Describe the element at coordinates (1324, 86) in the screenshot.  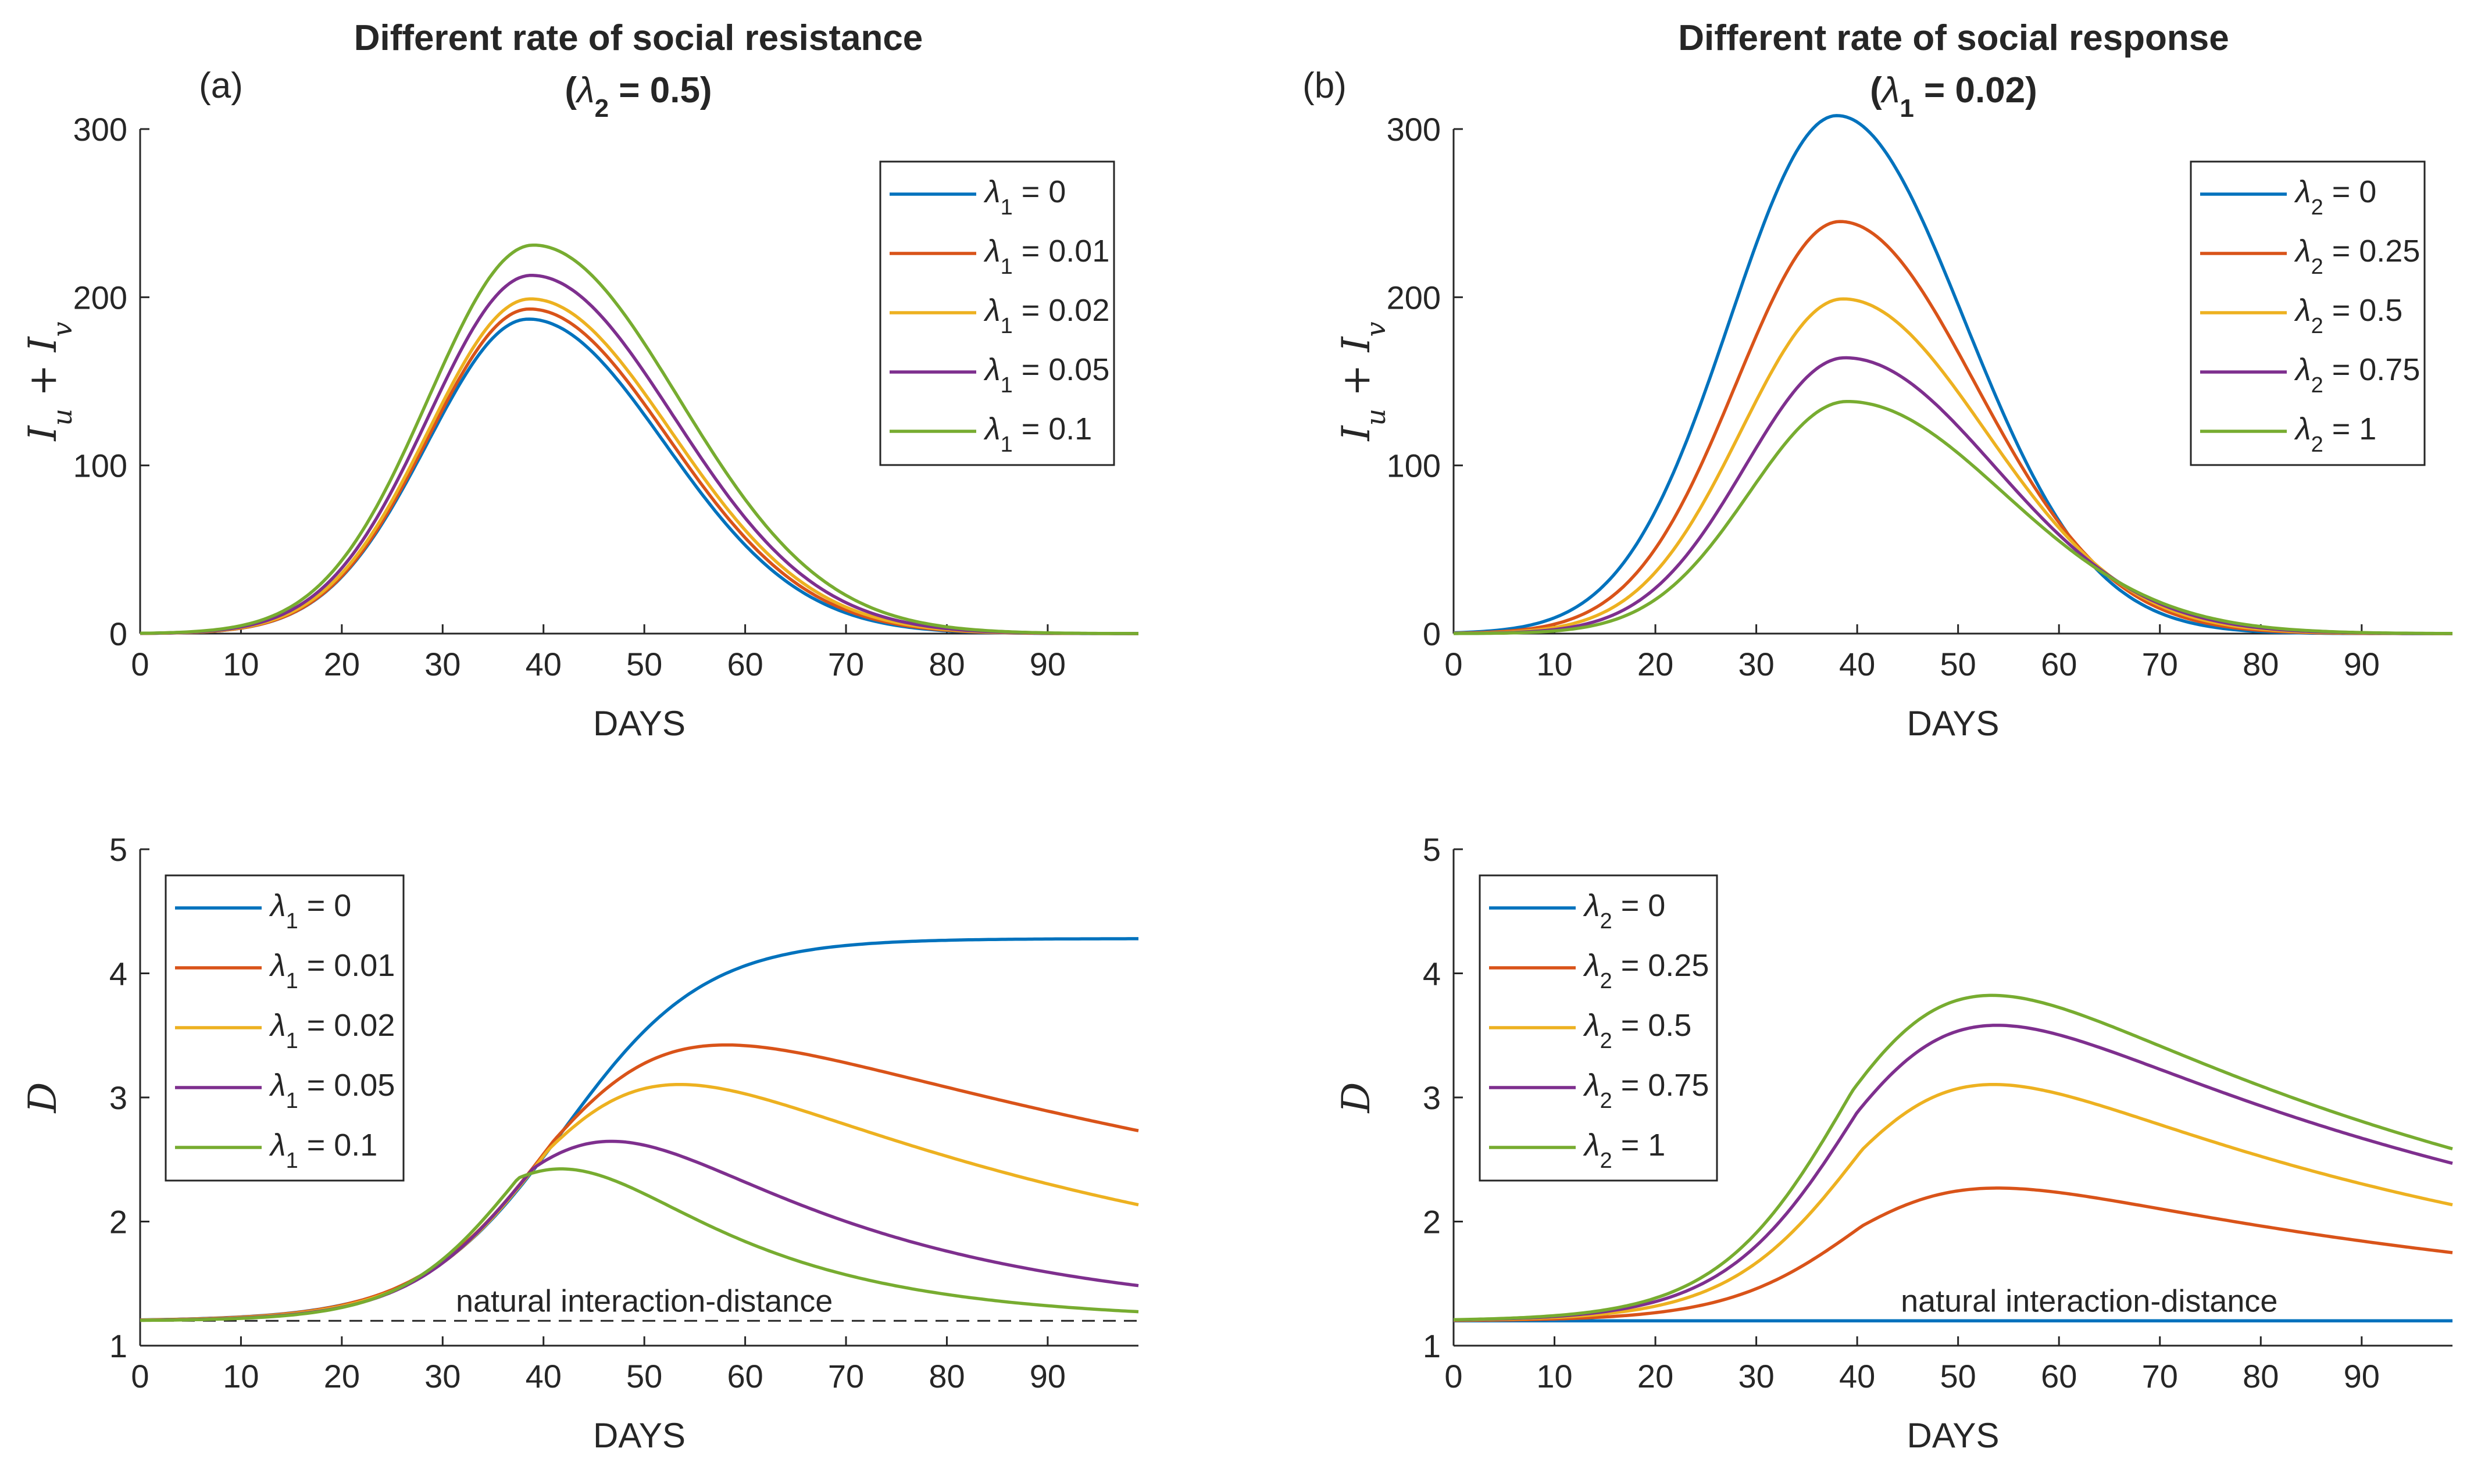
I see `panel-b-letter: (b)` at that location.